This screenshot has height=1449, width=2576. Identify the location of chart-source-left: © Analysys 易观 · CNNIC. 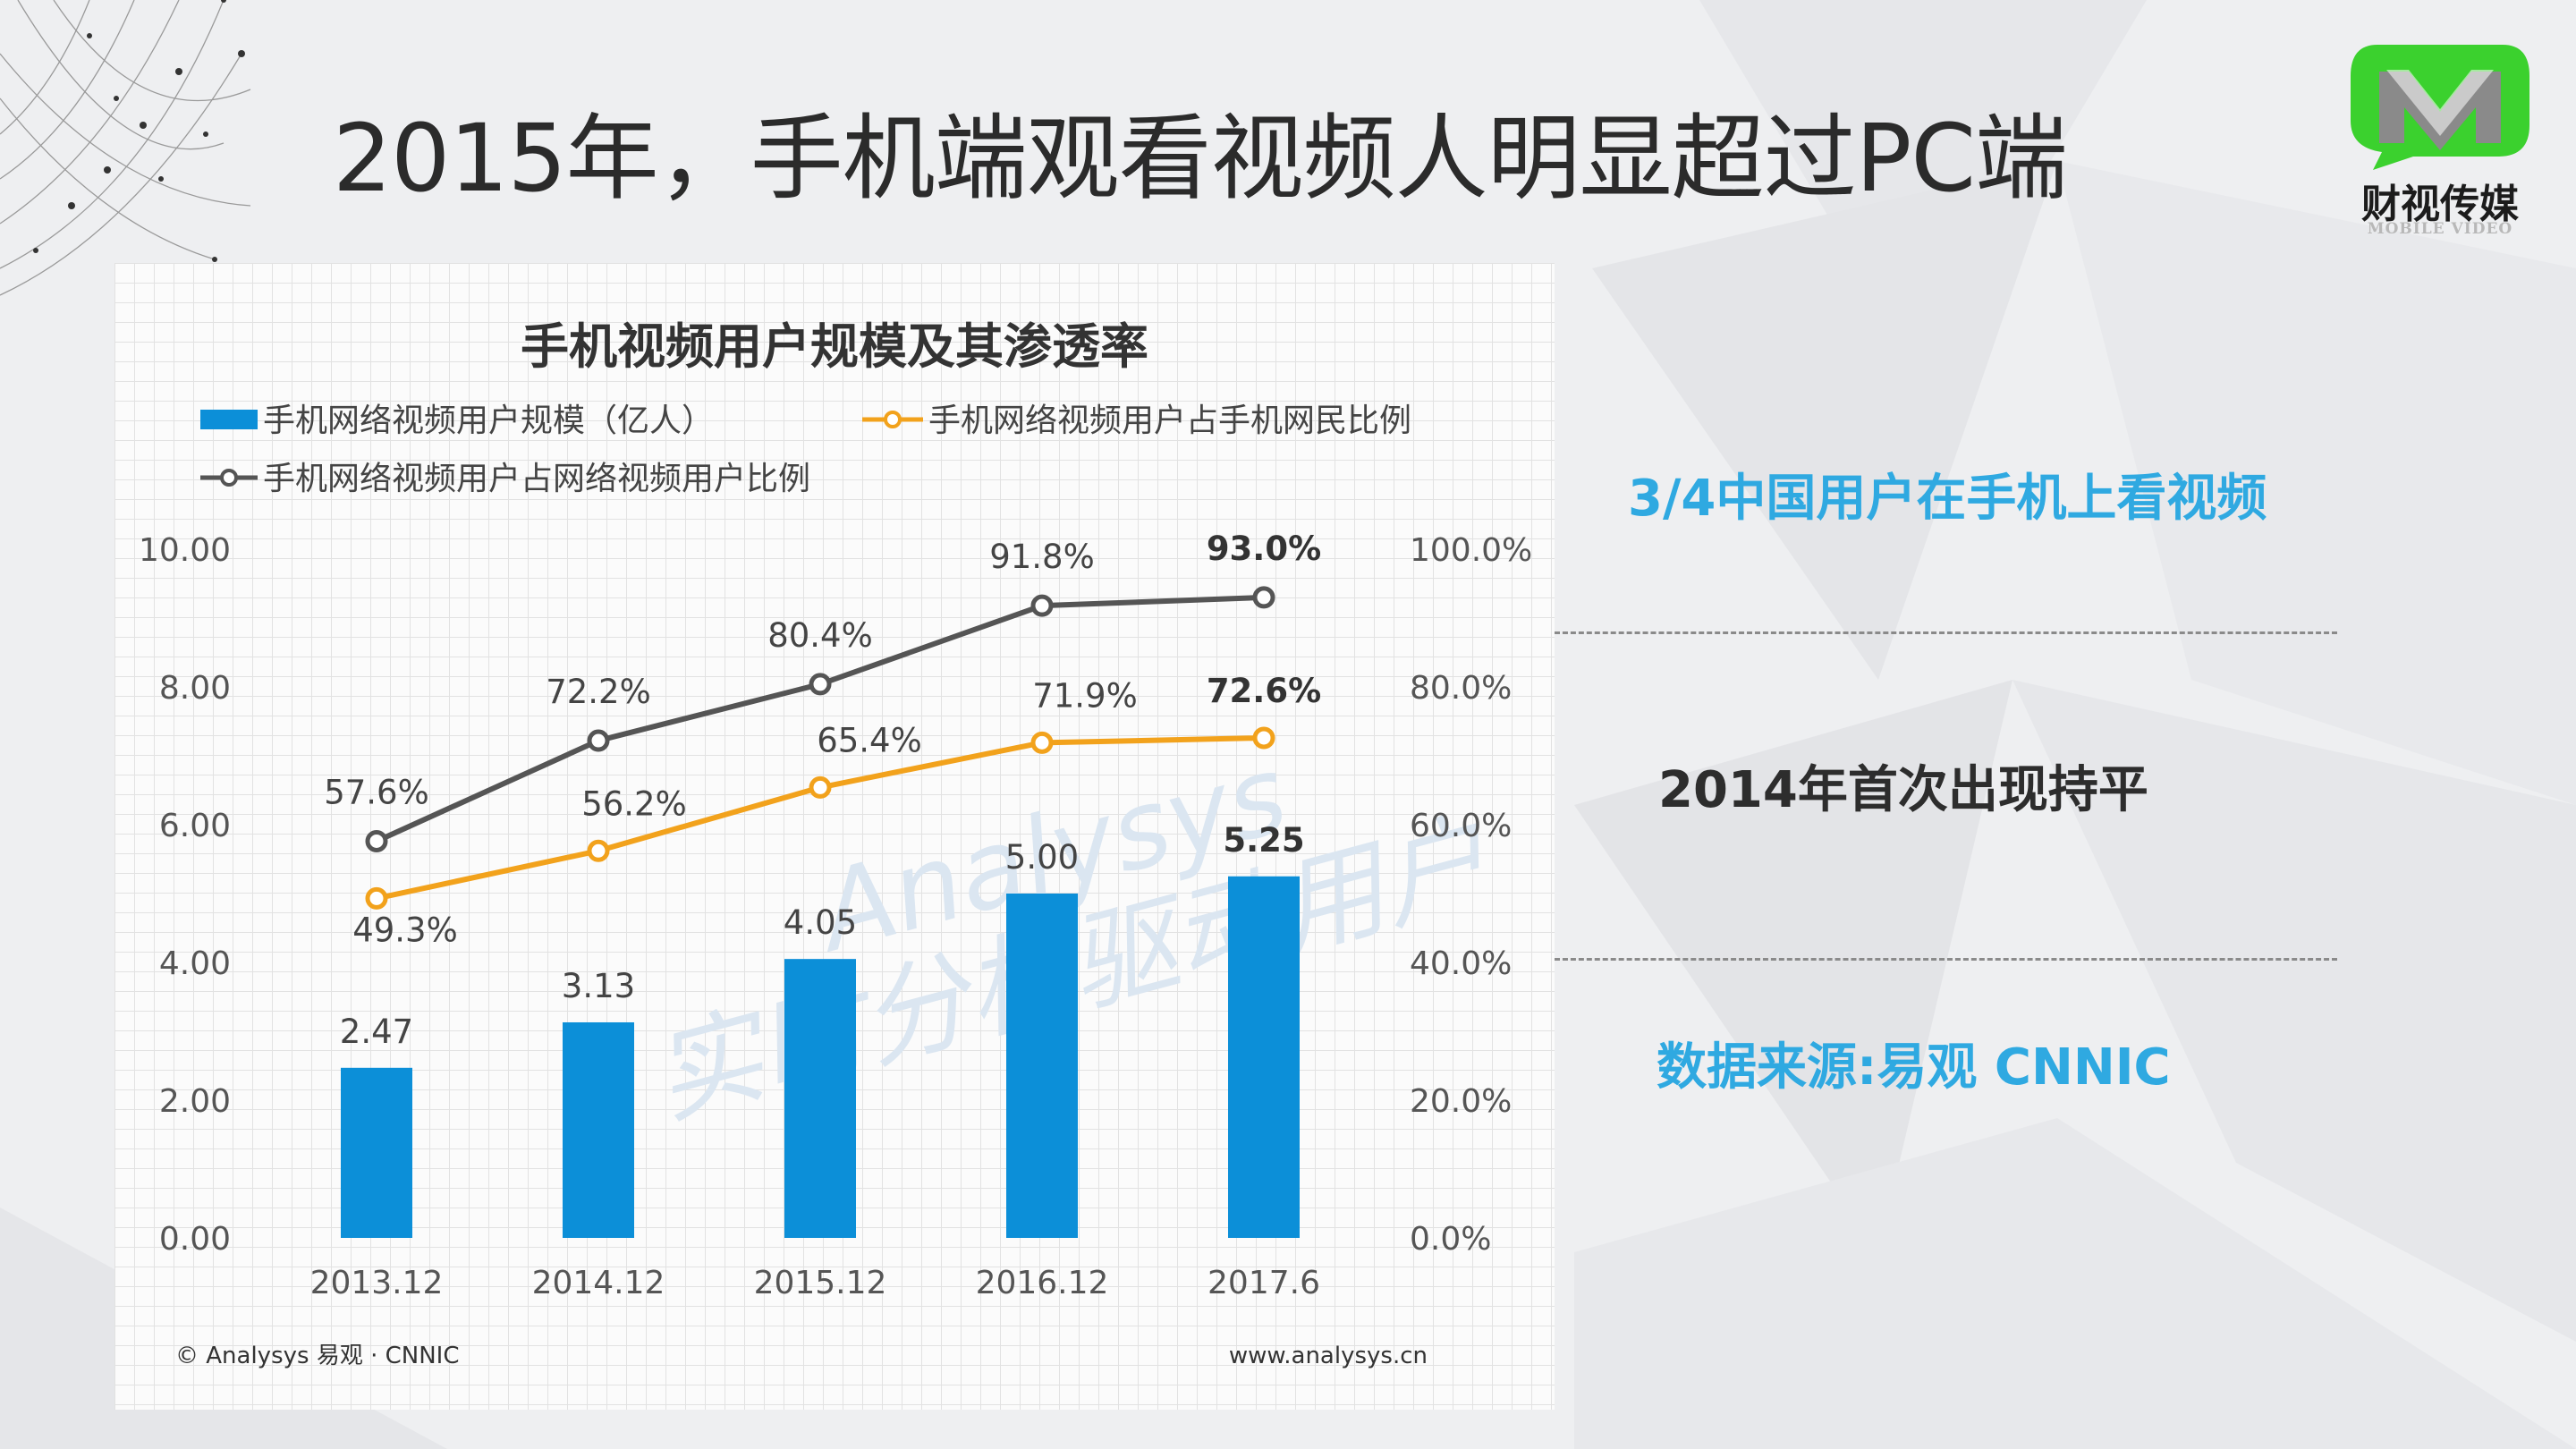
(317, 1356).